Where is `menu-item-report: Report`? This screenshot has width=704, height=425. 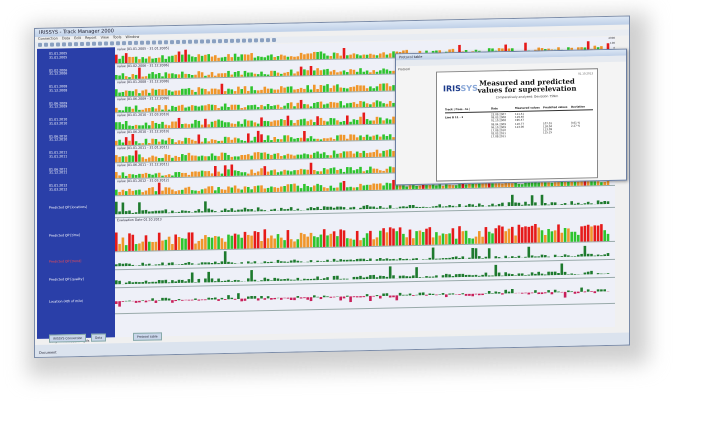
menu-item-report: Report is located at coordinates (90, 37).